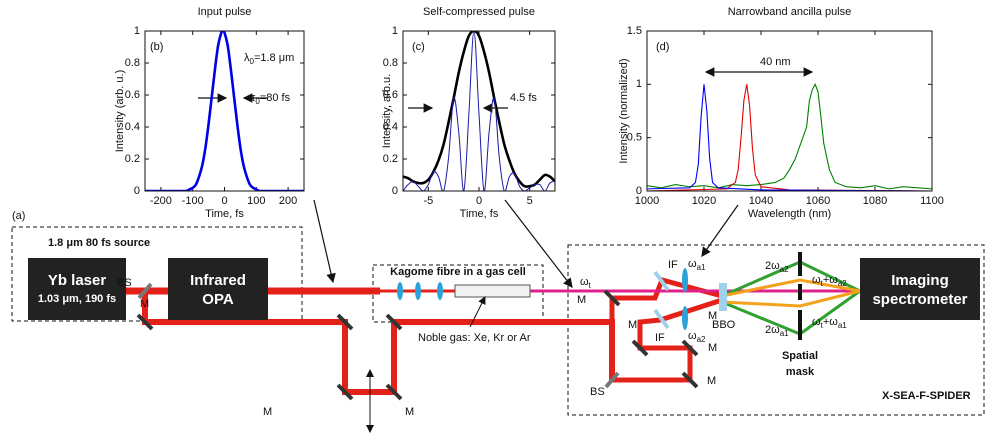 The width and height of the screenshot is (986, 434). Describe the element at coordinates (77, 280) in the screenshot. I see `yb-laser: Yb laser` at that location.